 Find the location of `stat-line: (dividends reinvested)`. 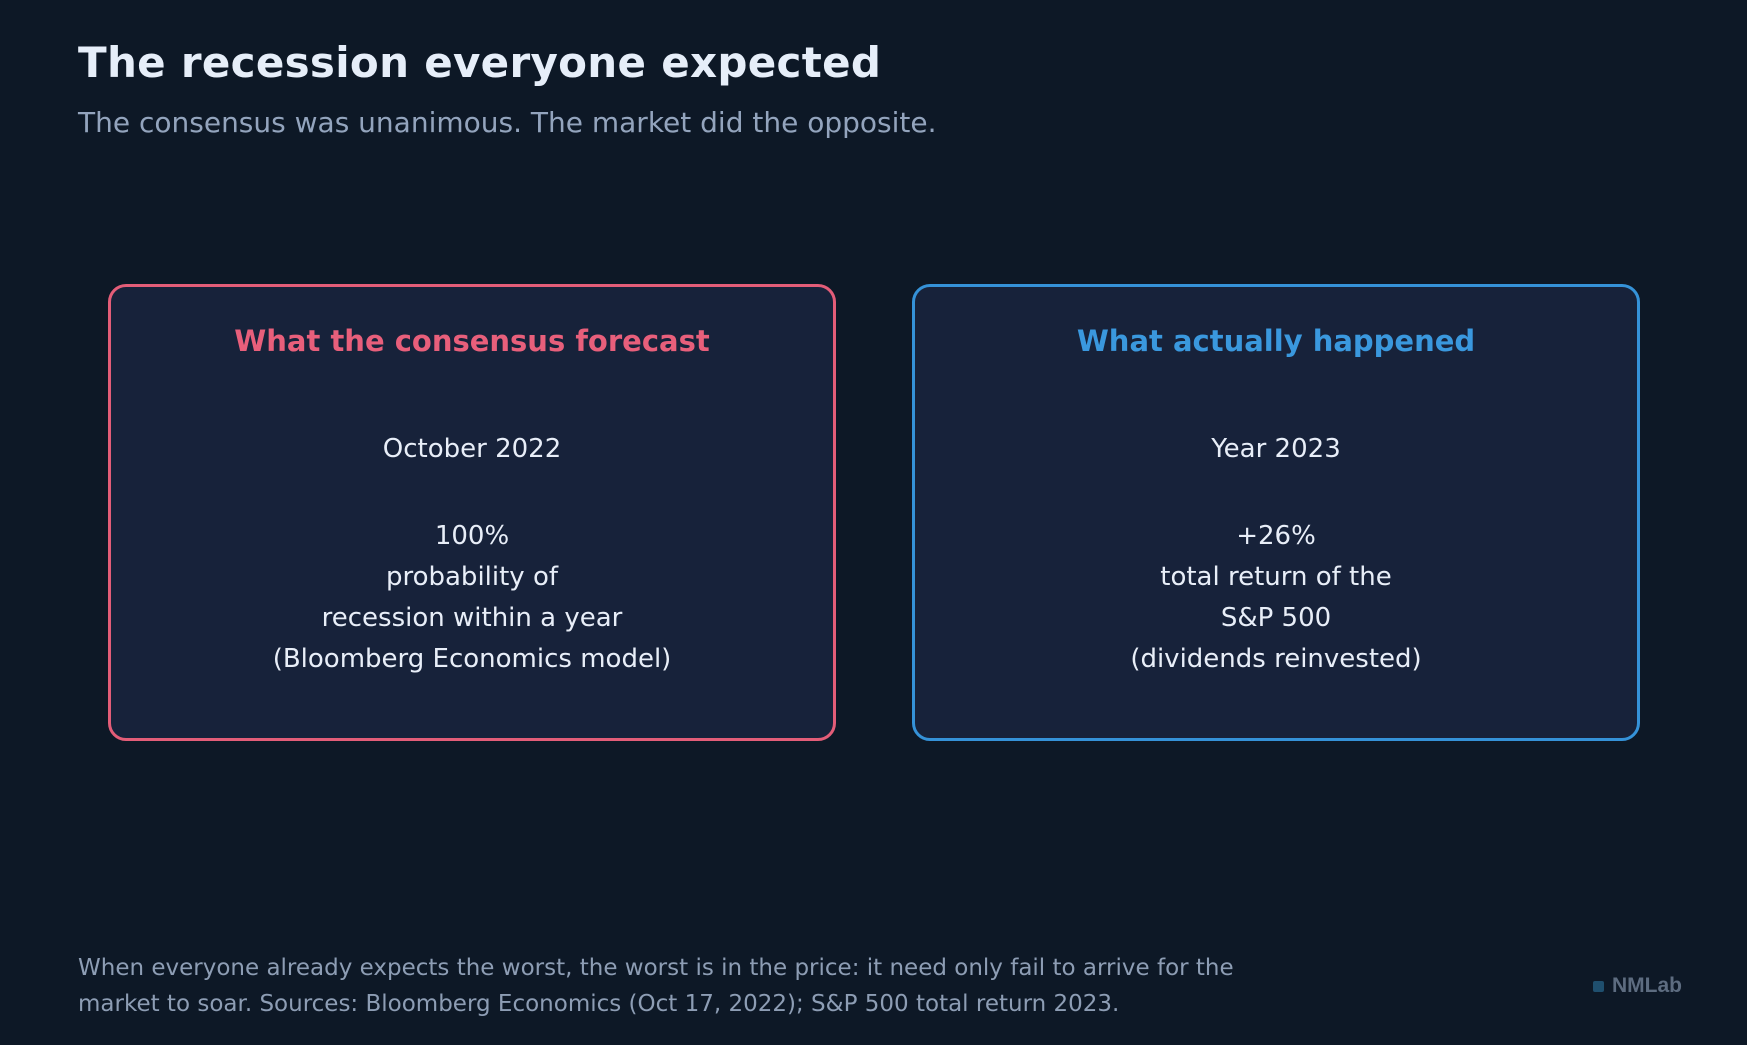

stat-line: (dividends reinvested) is located at coordinates (1276, 659).